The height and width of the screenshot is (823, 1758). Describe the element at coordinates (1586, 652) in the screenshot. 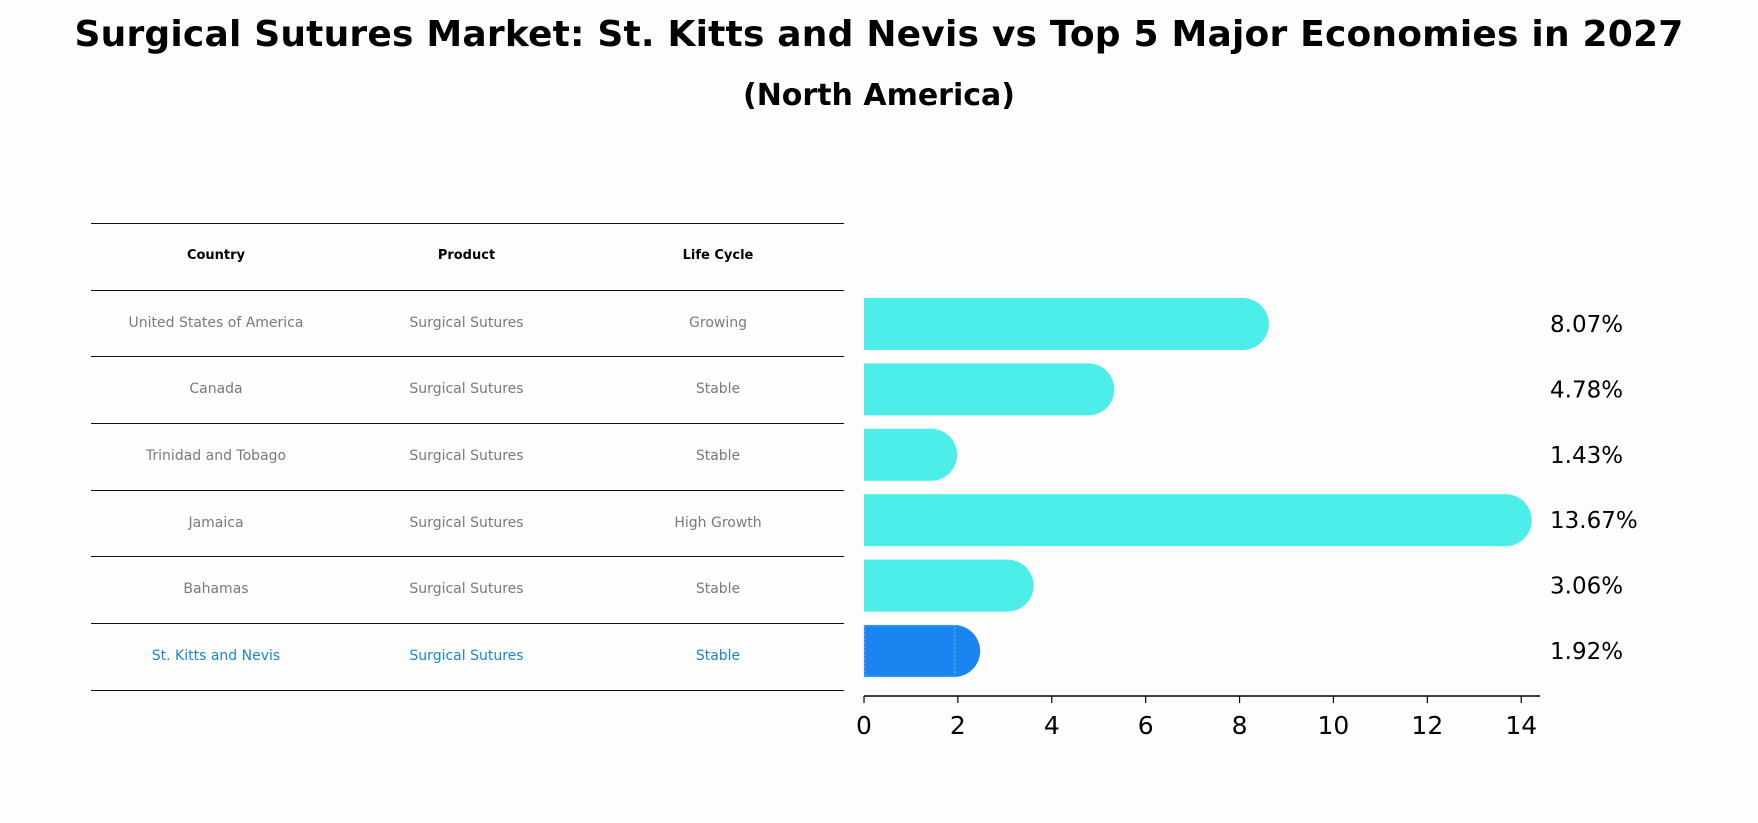

I see `bar-value-label: 1.92%` at that location.